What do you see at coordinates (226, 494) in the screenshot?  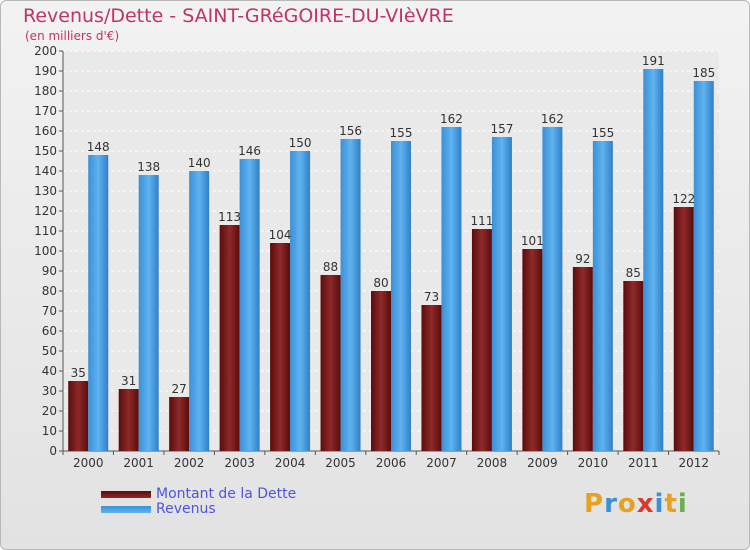 I see `legend-label-debt: Montant de la Dette` at bounding box center [226, 494].